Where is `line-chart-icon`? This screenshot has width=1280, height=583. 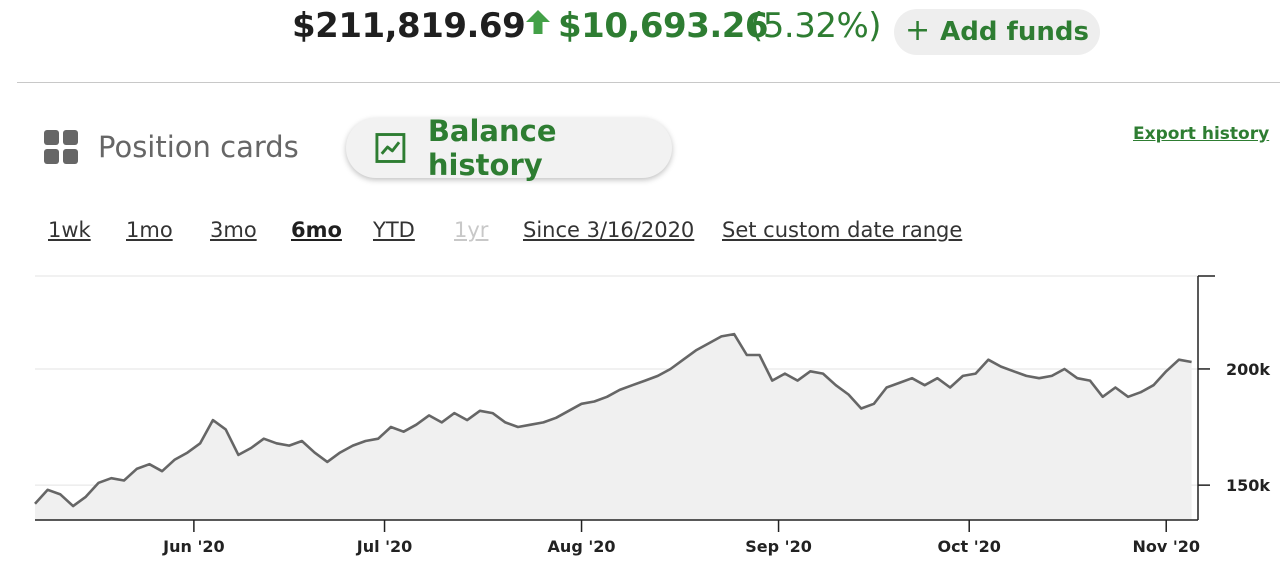 line-chart-icon is located at coordinates (390, 148).